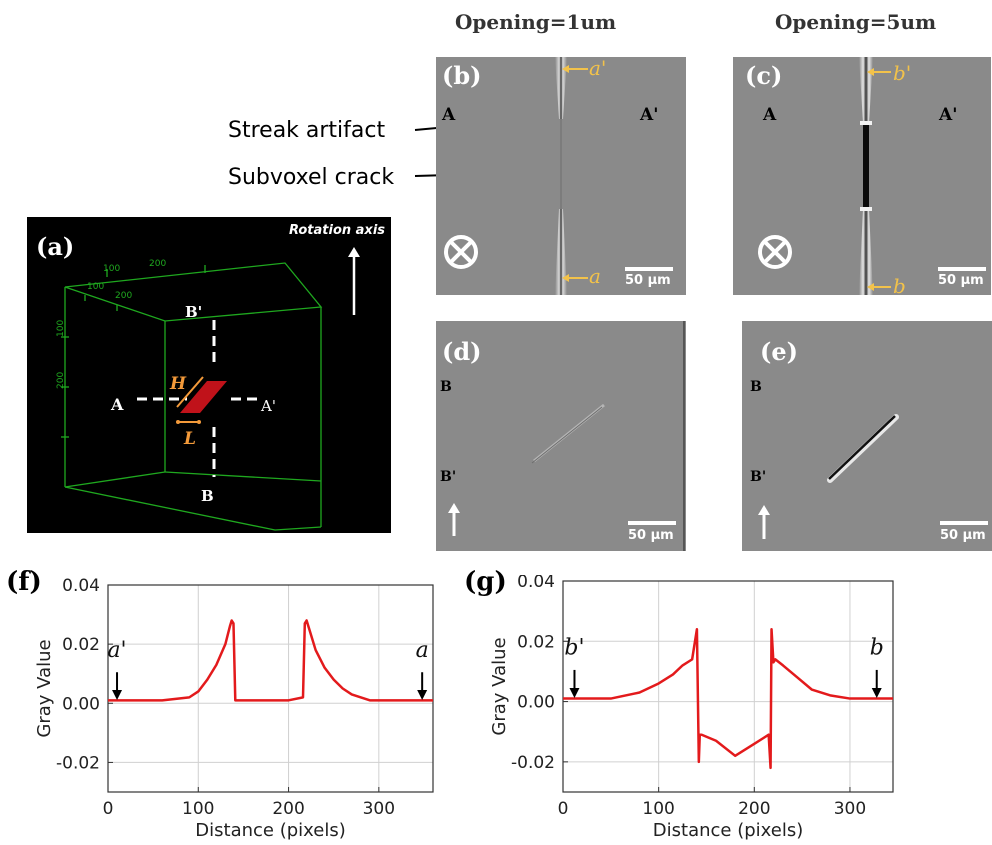 The width and height of the screenshot is (992, 845). I want to click on column-title-left: Opening=1um, so click(536, 22).